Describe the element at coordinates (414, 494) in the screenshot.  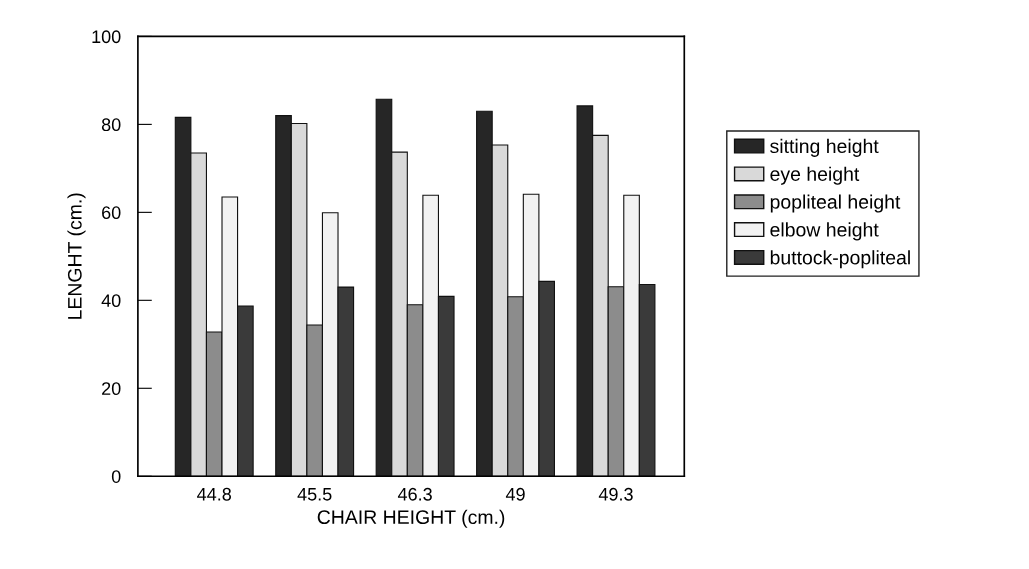
I see `x-tick-label: 46.3` at that location.